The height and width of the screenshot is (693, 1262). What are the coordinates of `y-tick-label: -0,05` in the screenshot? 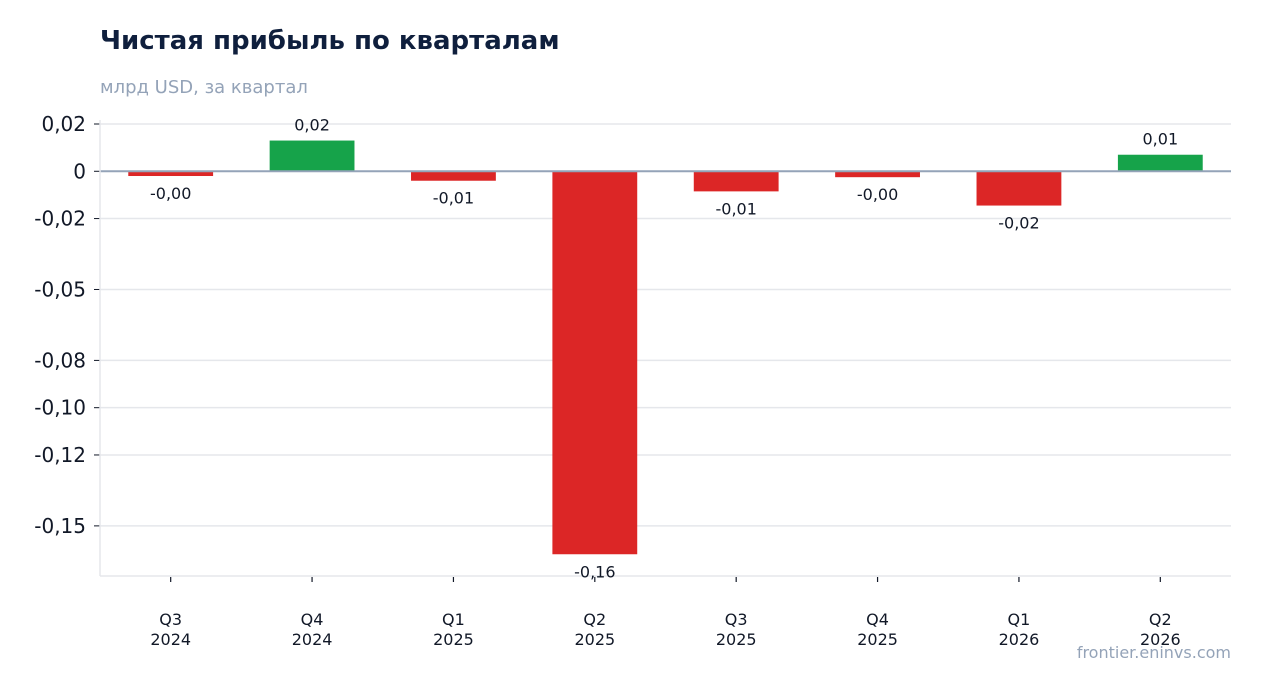 It's located at (60, 289).